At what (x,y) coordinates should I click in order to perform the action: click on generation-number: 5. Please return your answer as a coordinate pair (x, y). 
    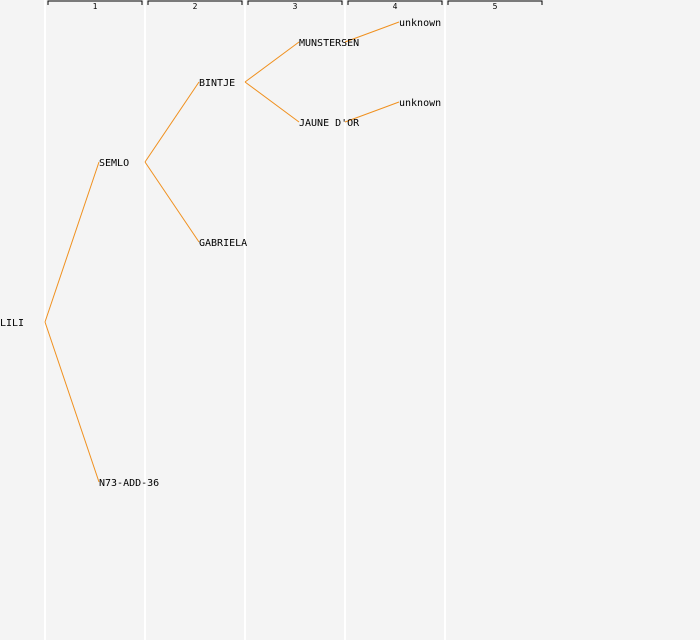
    Looking at the image, I should click on (495, 6).